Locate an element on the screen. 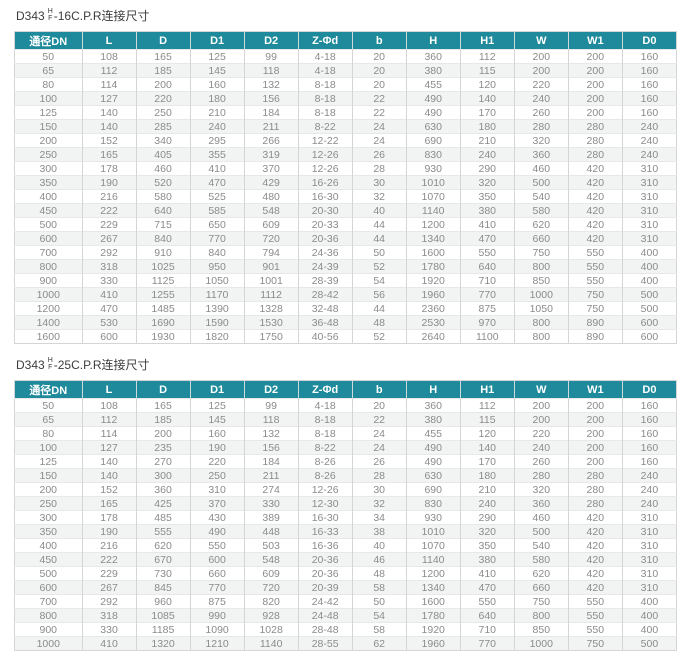  table-row: 200 152 340 295 266 12-22 24 690 210 320 280 240 is located at coordinates (345, 140).